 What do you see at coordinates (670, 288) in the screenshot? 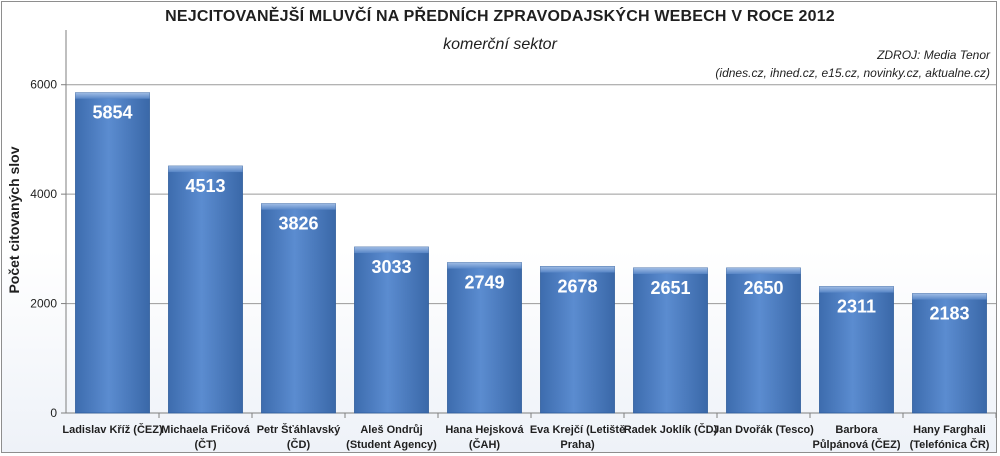
I see `bar-value-label: 2651` at bounding box center [670, 288].